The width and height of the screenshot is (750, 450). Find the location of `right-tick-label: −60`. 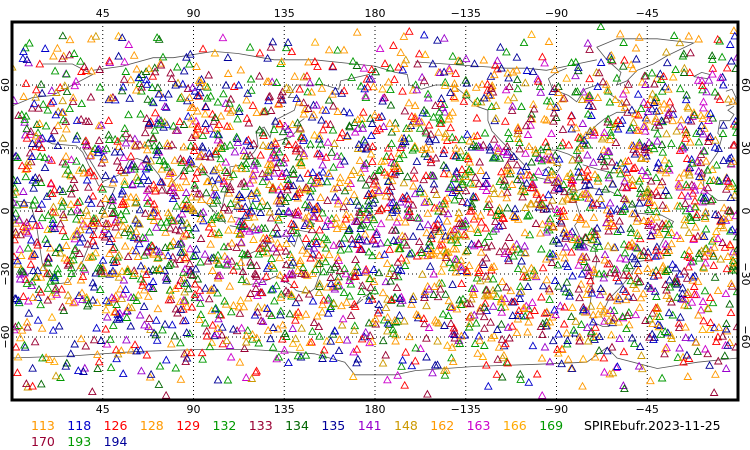

right-tick-label: −60 is located at coordinates (744, 336).